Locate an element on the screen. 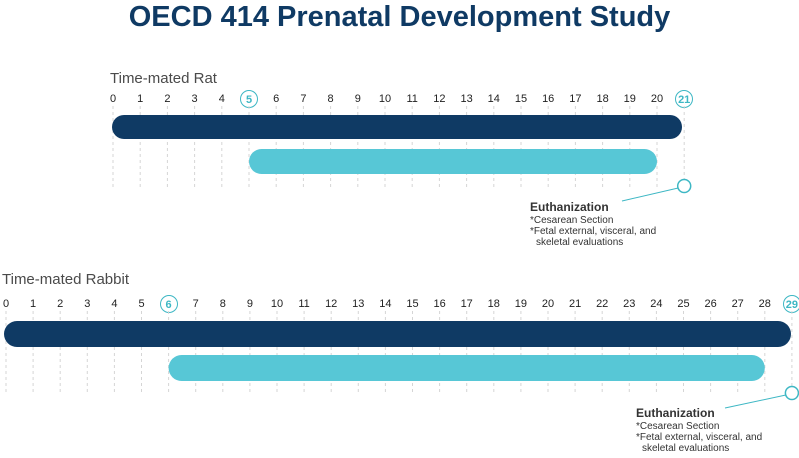 The height and width of the screenshot is (458, 799). rabbit-euthanization-marker is located at coordinates (791, 393).